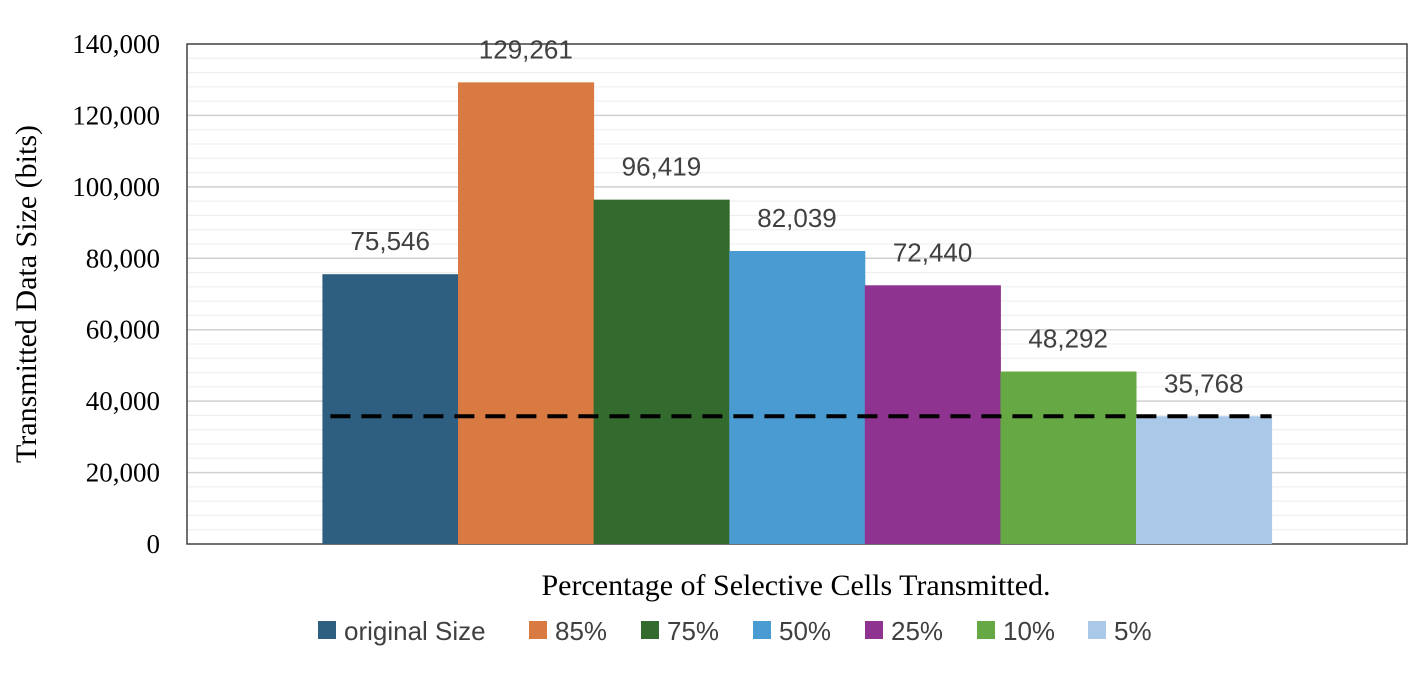  I want to click on legend: original Size 85% 75% 50% 25% 10% 5%, so click(735, 631).